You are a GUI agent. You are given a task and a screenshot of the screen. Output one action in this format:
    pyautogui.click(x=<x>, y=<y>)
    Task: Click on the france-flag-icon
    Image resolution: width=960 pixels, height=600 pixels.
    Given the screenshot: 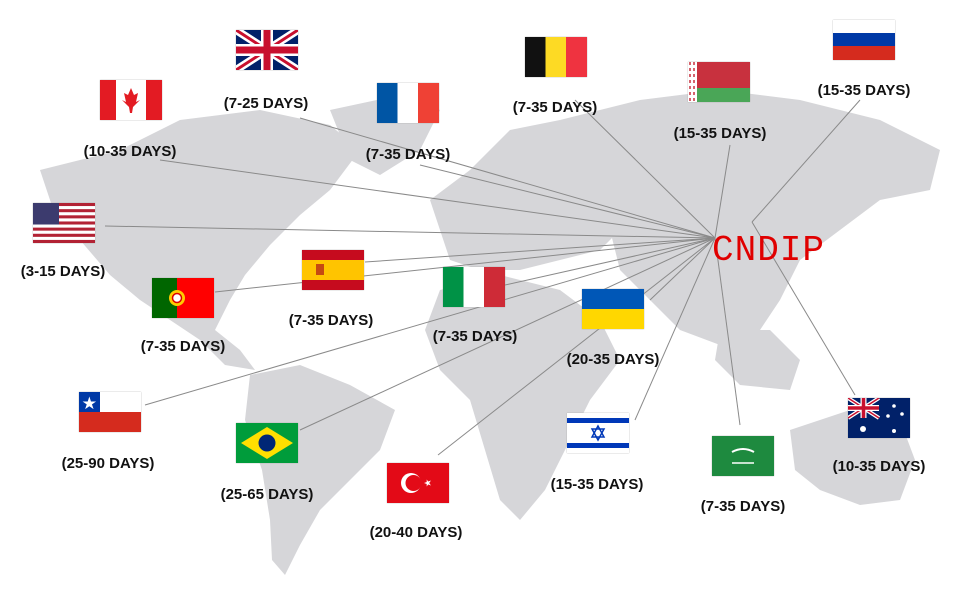 What is the action you would take?
    pyautogui.click(x=408, y=103)
    